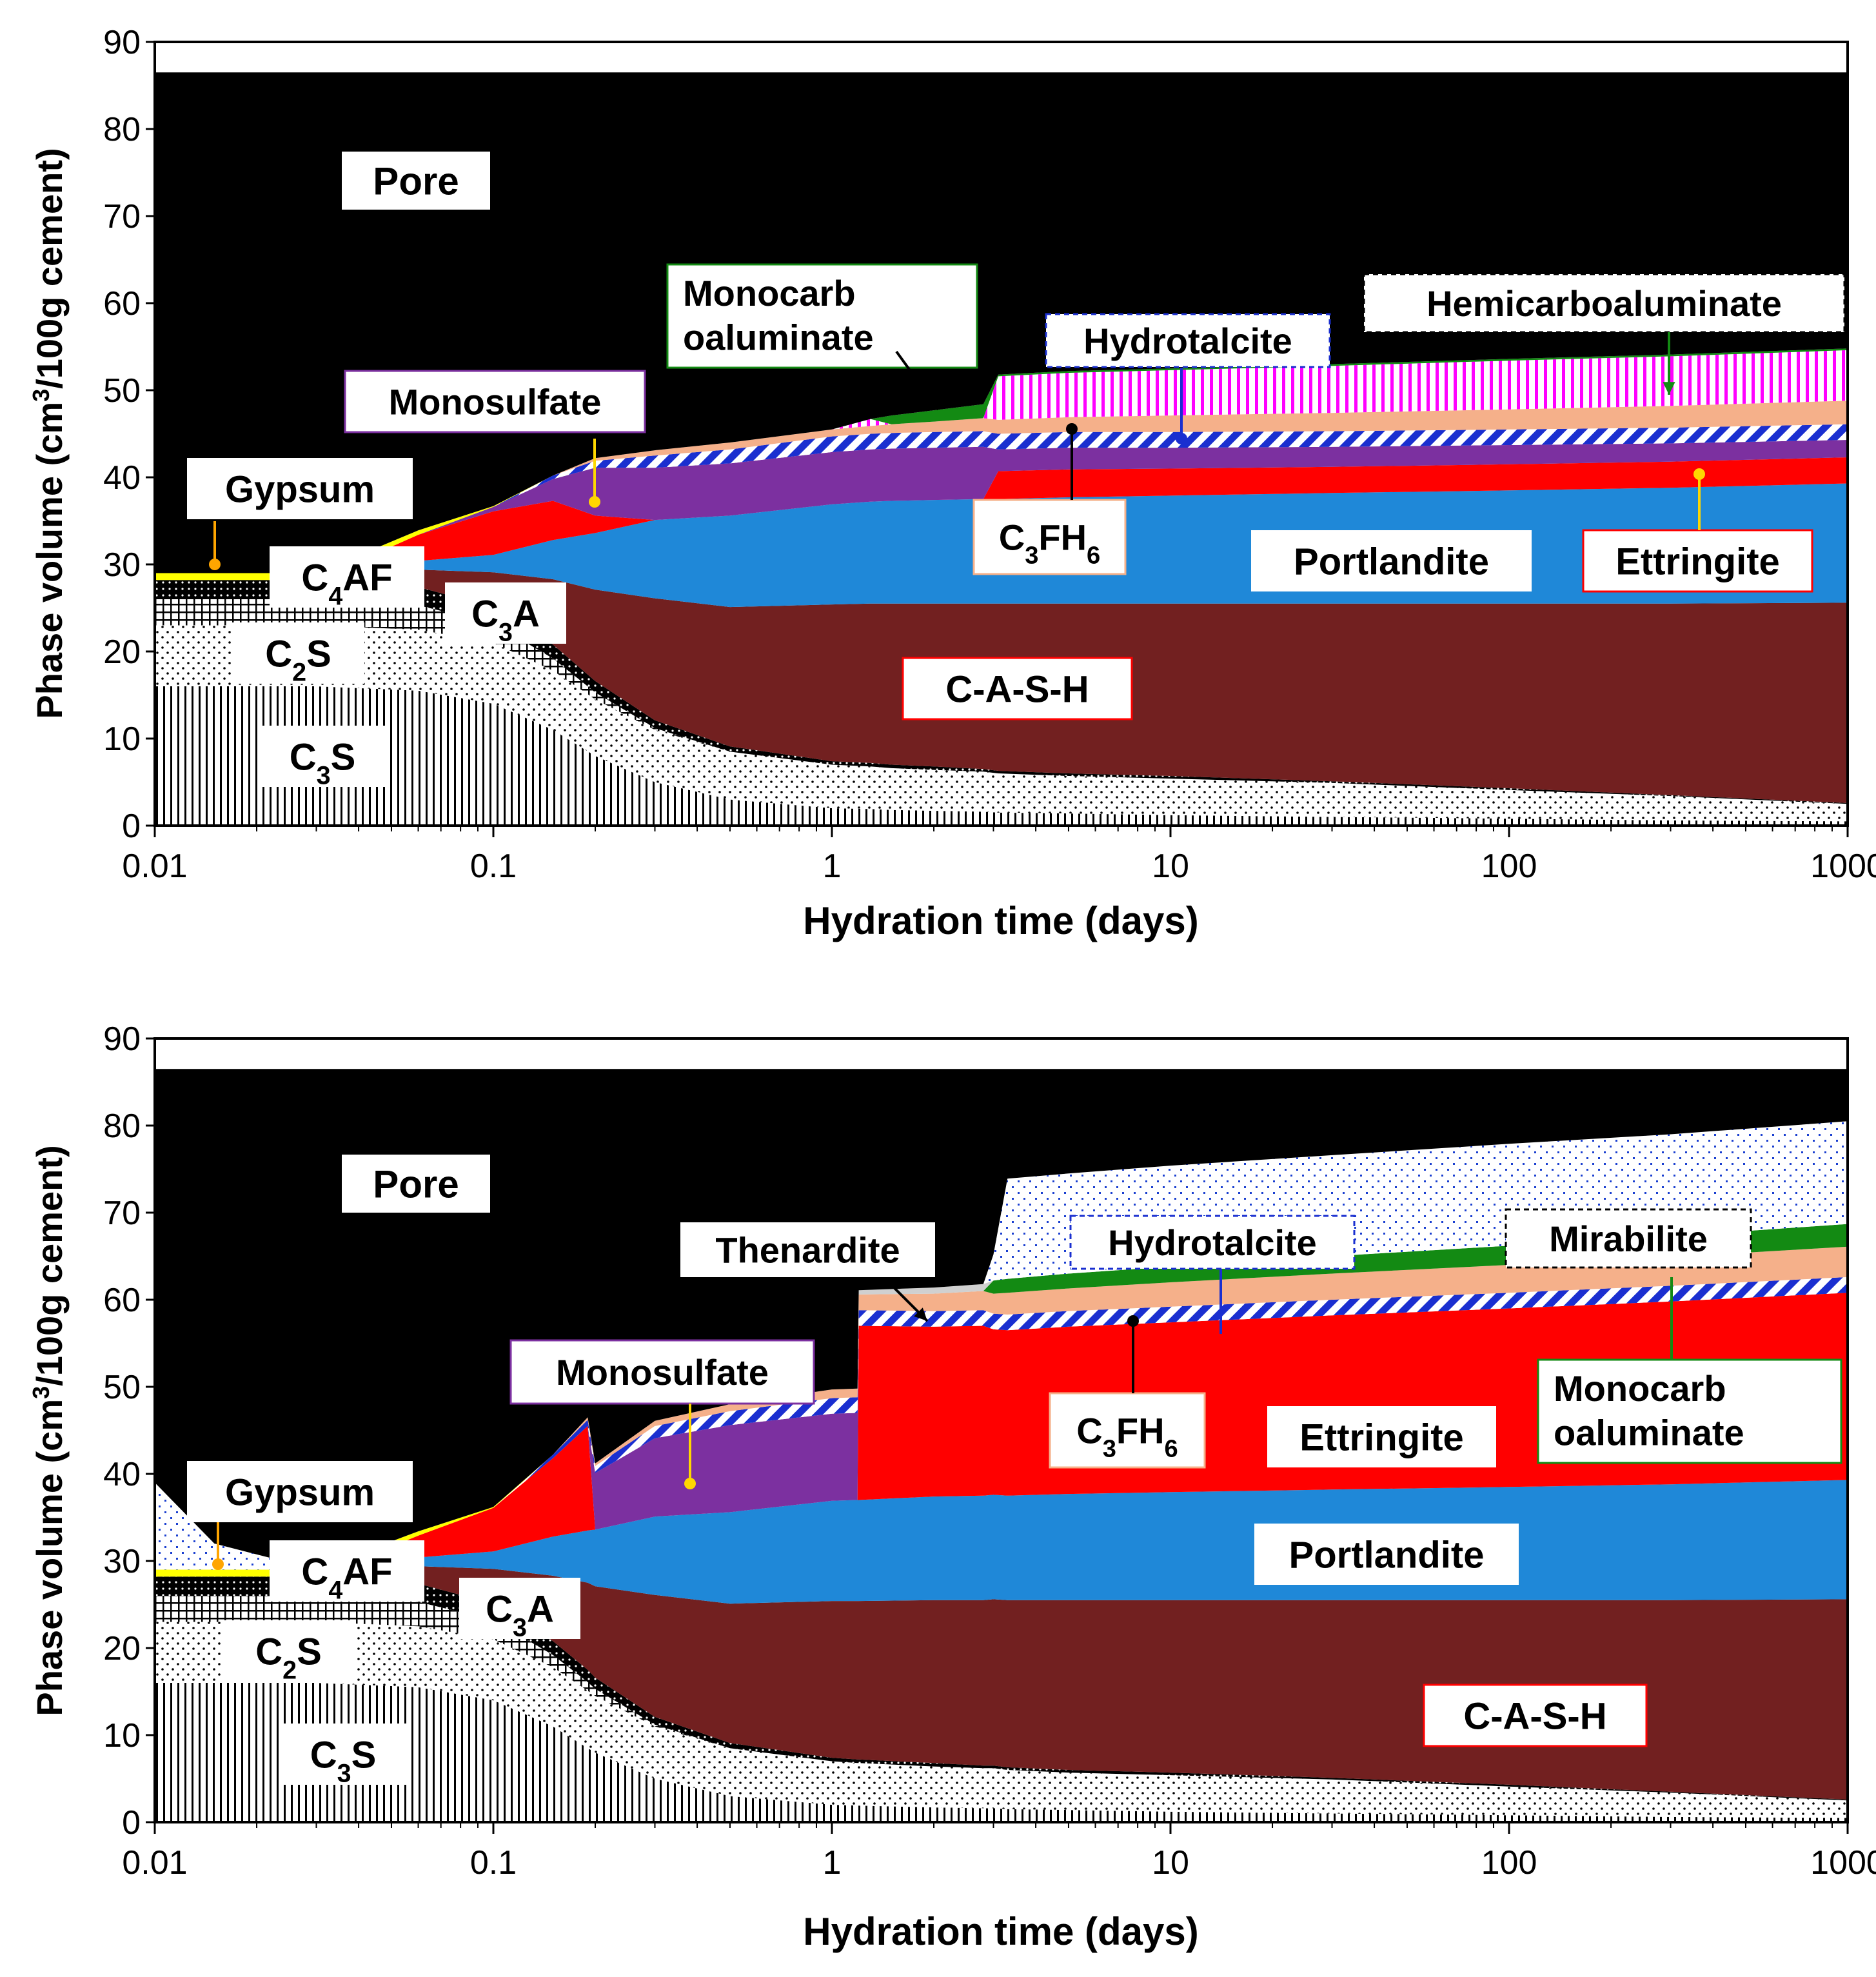 This screenshot has width=1876, height=1977. Describe the element at coordinates (300, 489) in the screenshot. I see `panel-a-label-gypsum: Gypsum` at that location.